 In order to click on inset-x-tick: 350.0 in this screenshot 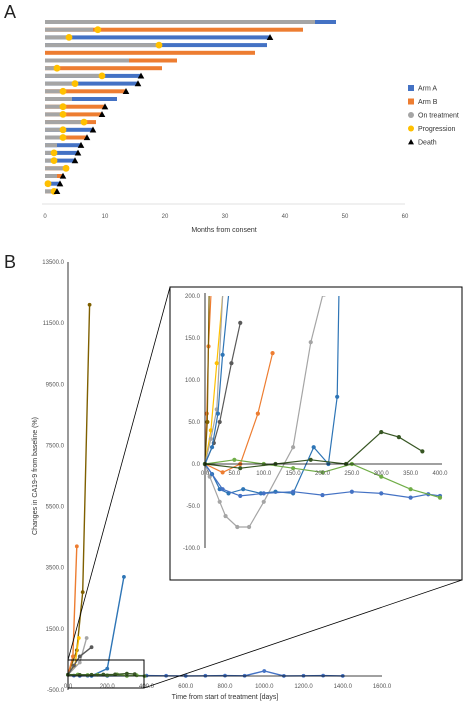, I will do `click(411, 474)`.